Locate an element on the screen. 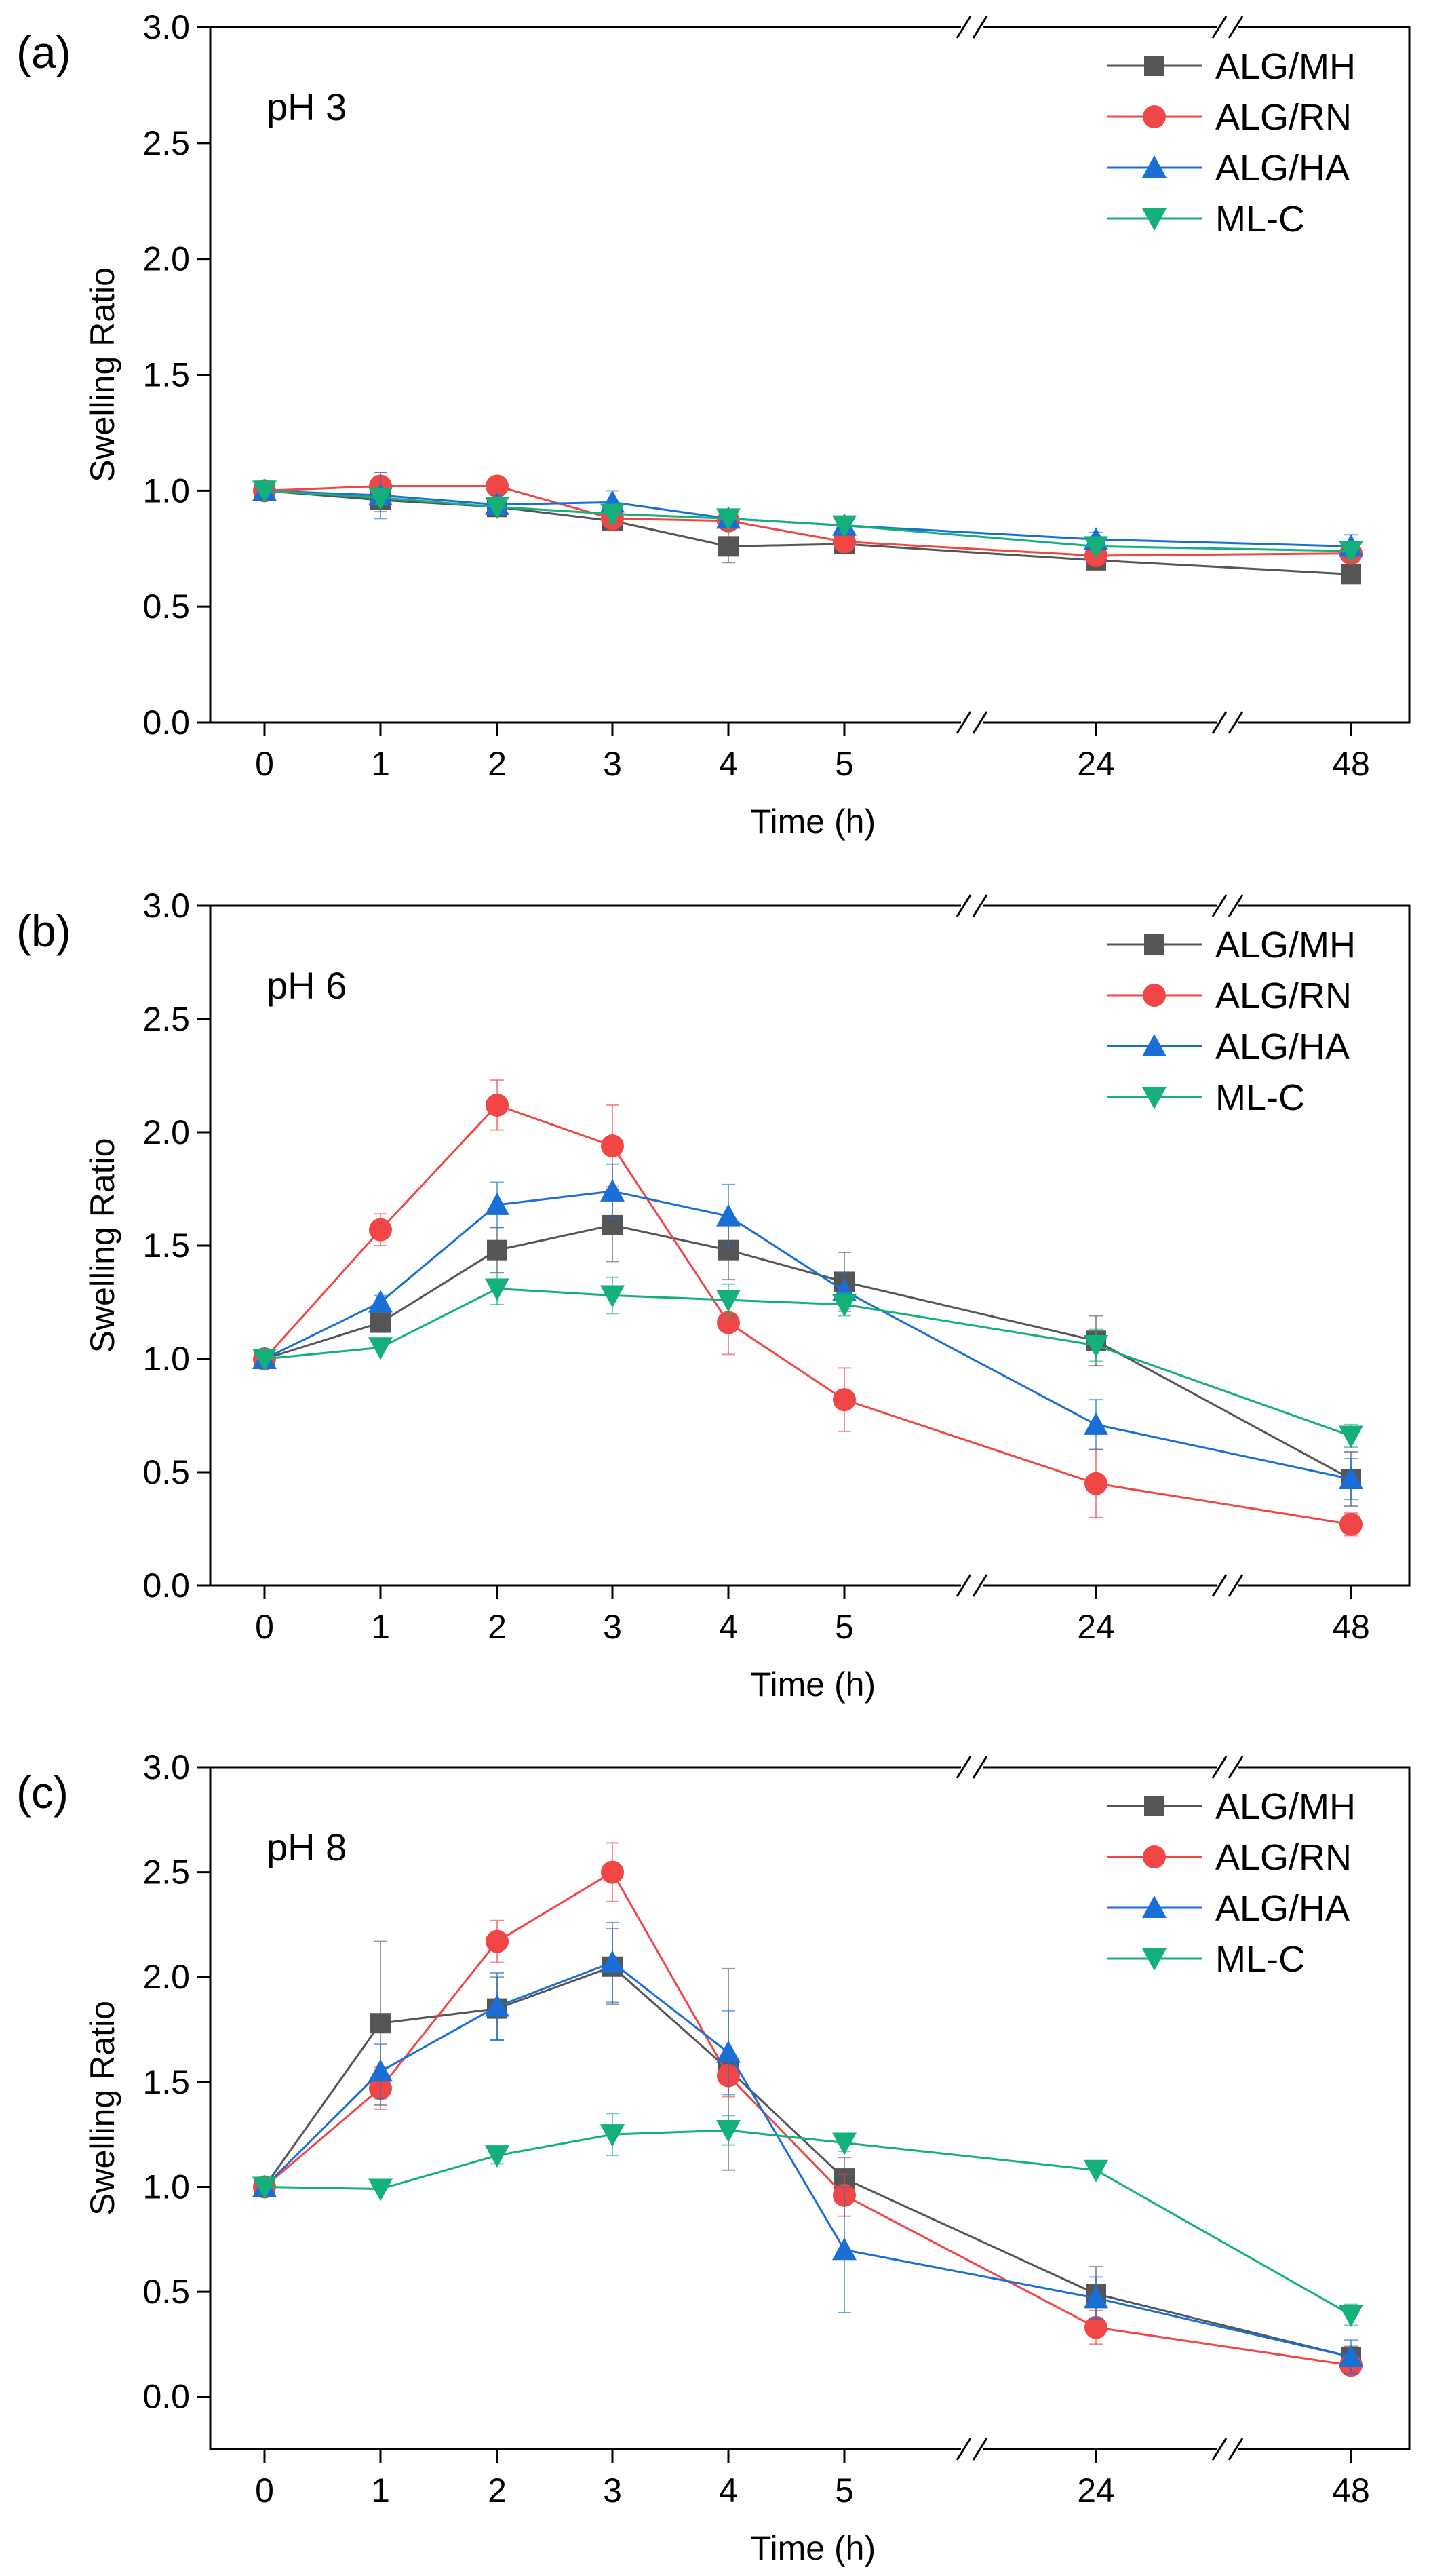 The height and width of the screenshot is (2576, 1431). x-tick-label: 3 is located at coordinates (612, 2491).